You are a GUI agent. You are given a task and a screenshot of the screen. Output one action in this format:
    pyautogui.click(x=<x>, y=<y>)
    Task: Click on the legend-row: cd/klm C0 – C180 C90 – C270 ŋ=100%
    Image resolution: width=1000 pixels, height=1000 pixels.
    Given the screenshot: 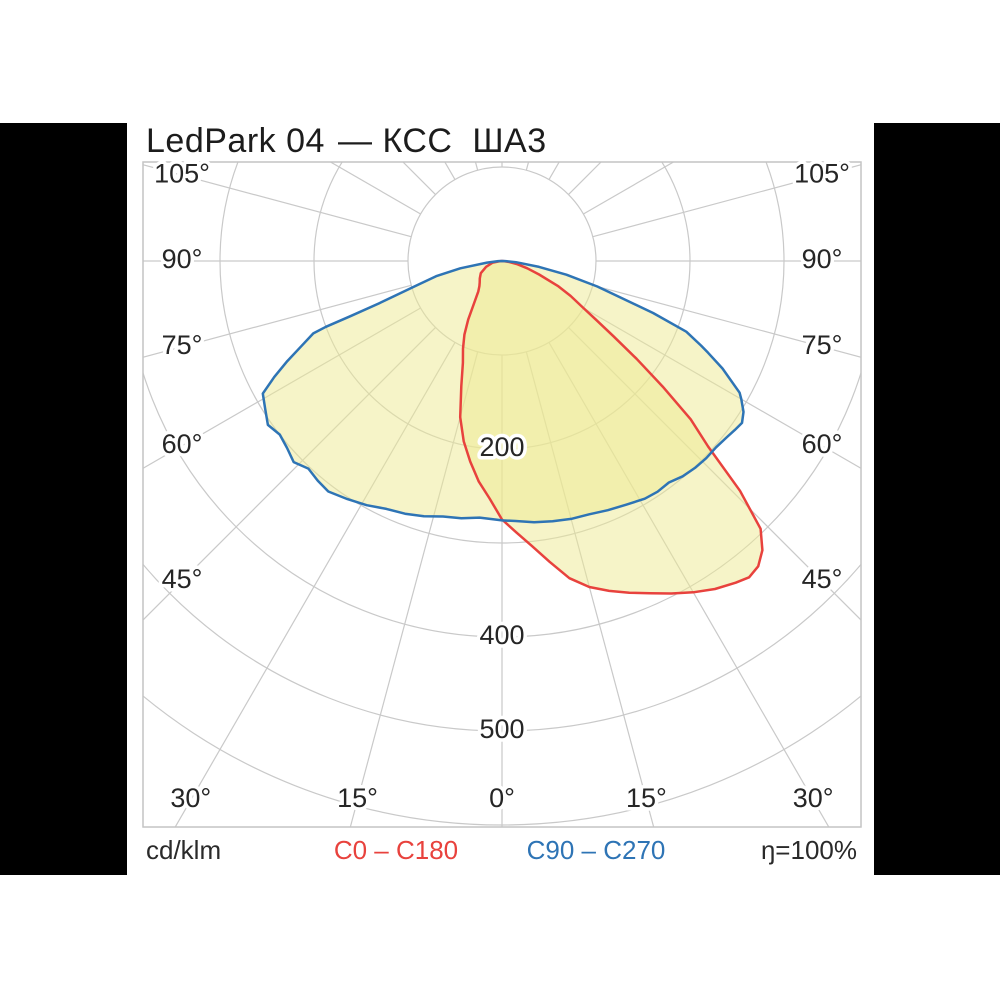 What is the action you would take?
    pyautogui.click(x=500, y=852)
    